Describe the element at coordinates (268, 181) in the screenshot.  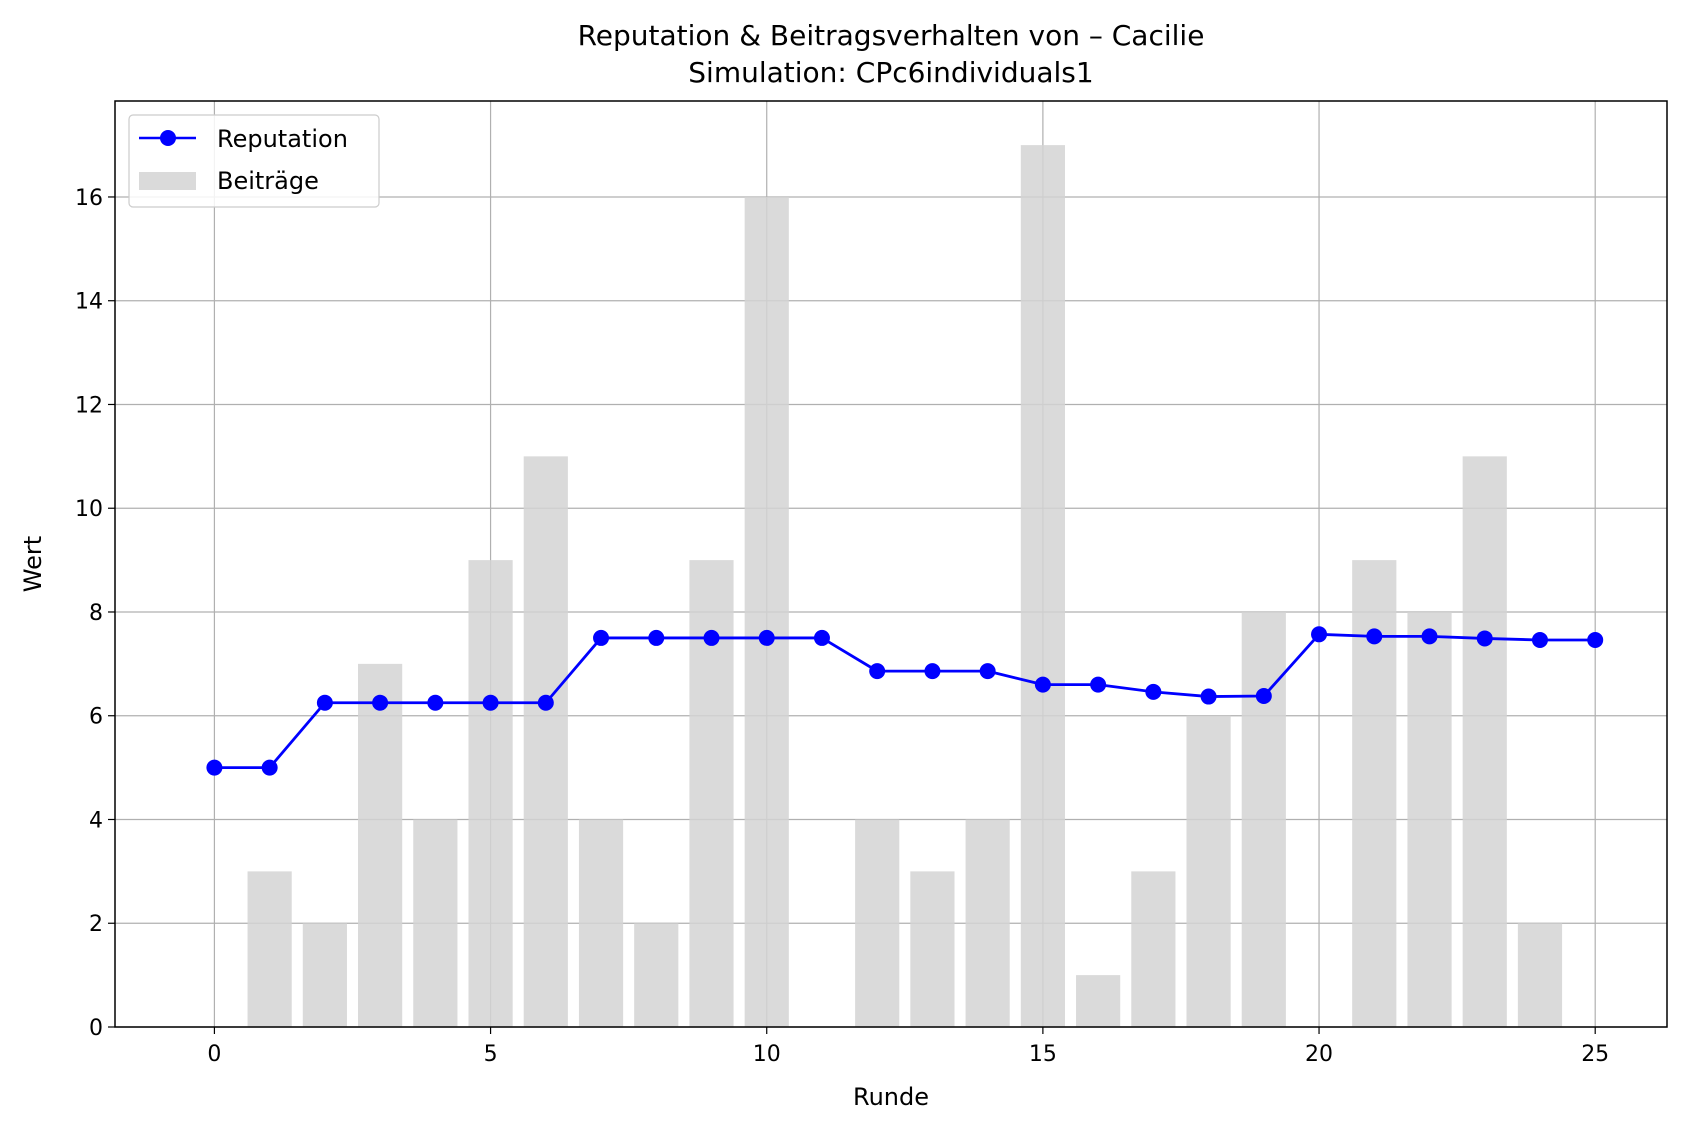
I see `legend-label-contributions: Beiträge` at that location.